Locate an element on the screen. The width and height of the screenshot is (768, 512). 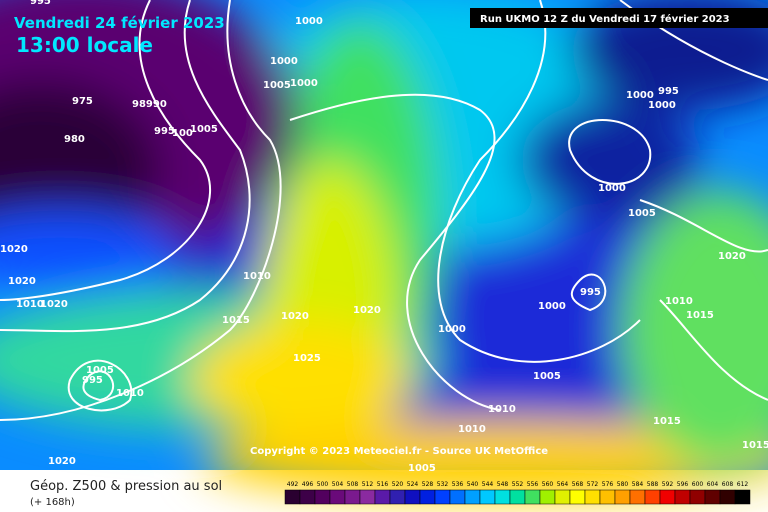
scale-label: 592 is located at coordinates (668, 484).